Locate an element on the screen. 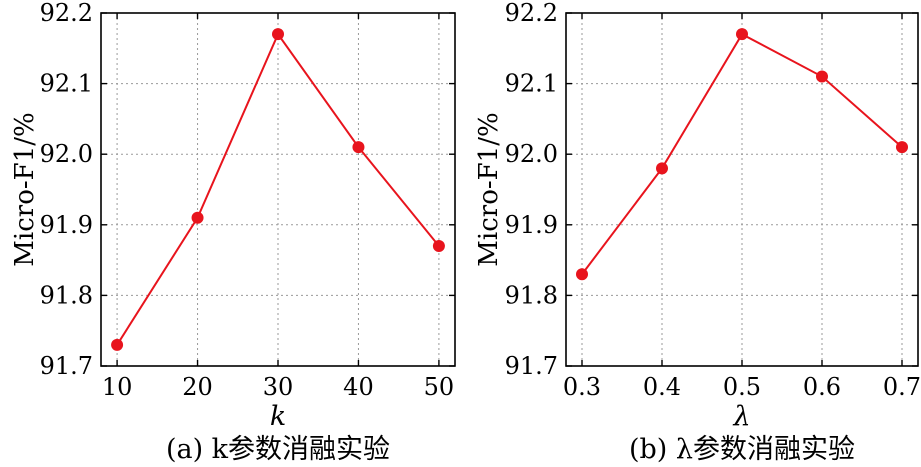 This screenshot has width=921, height=467. x-tick-label: 10 is located at coordinates (117, 387).